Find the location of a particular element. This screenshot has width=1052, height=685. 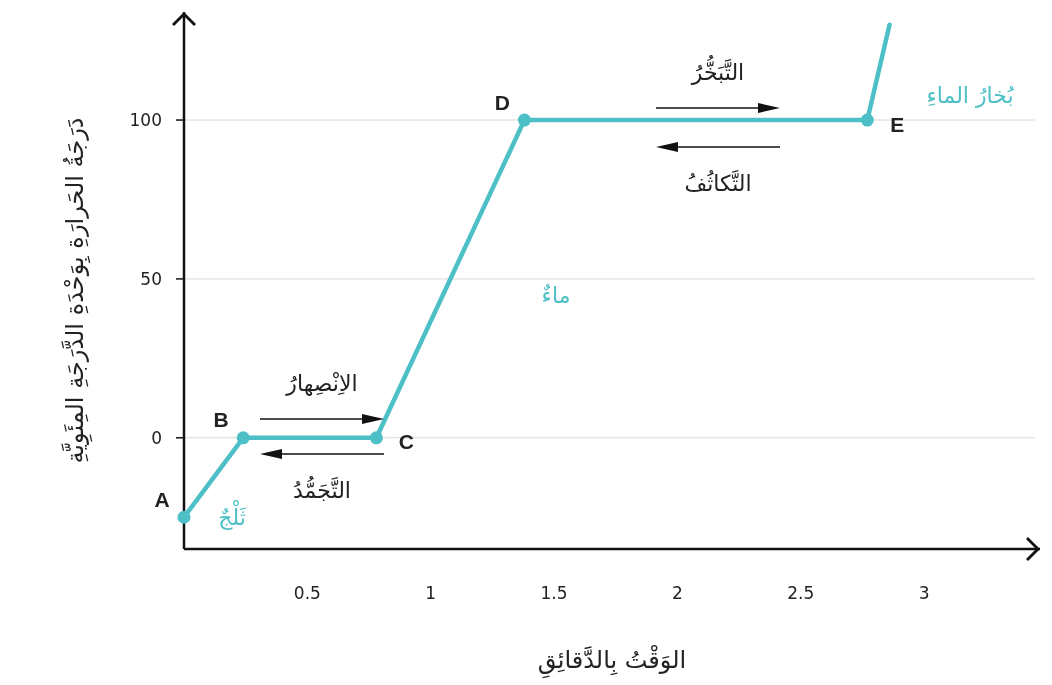

x-tick-label: 3 is located at coordinates (924, 593).